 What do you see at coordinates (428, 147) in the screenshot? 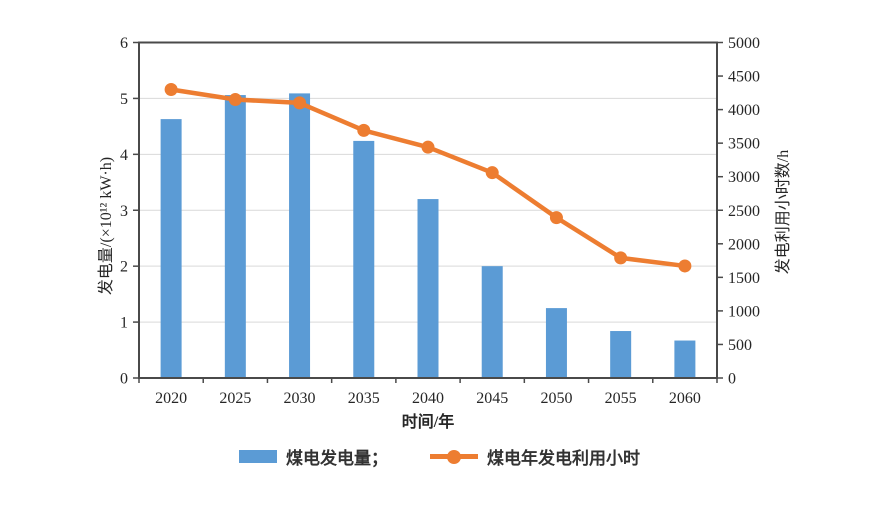
I see `trend-point-2040` at bounding box center [428, 147].